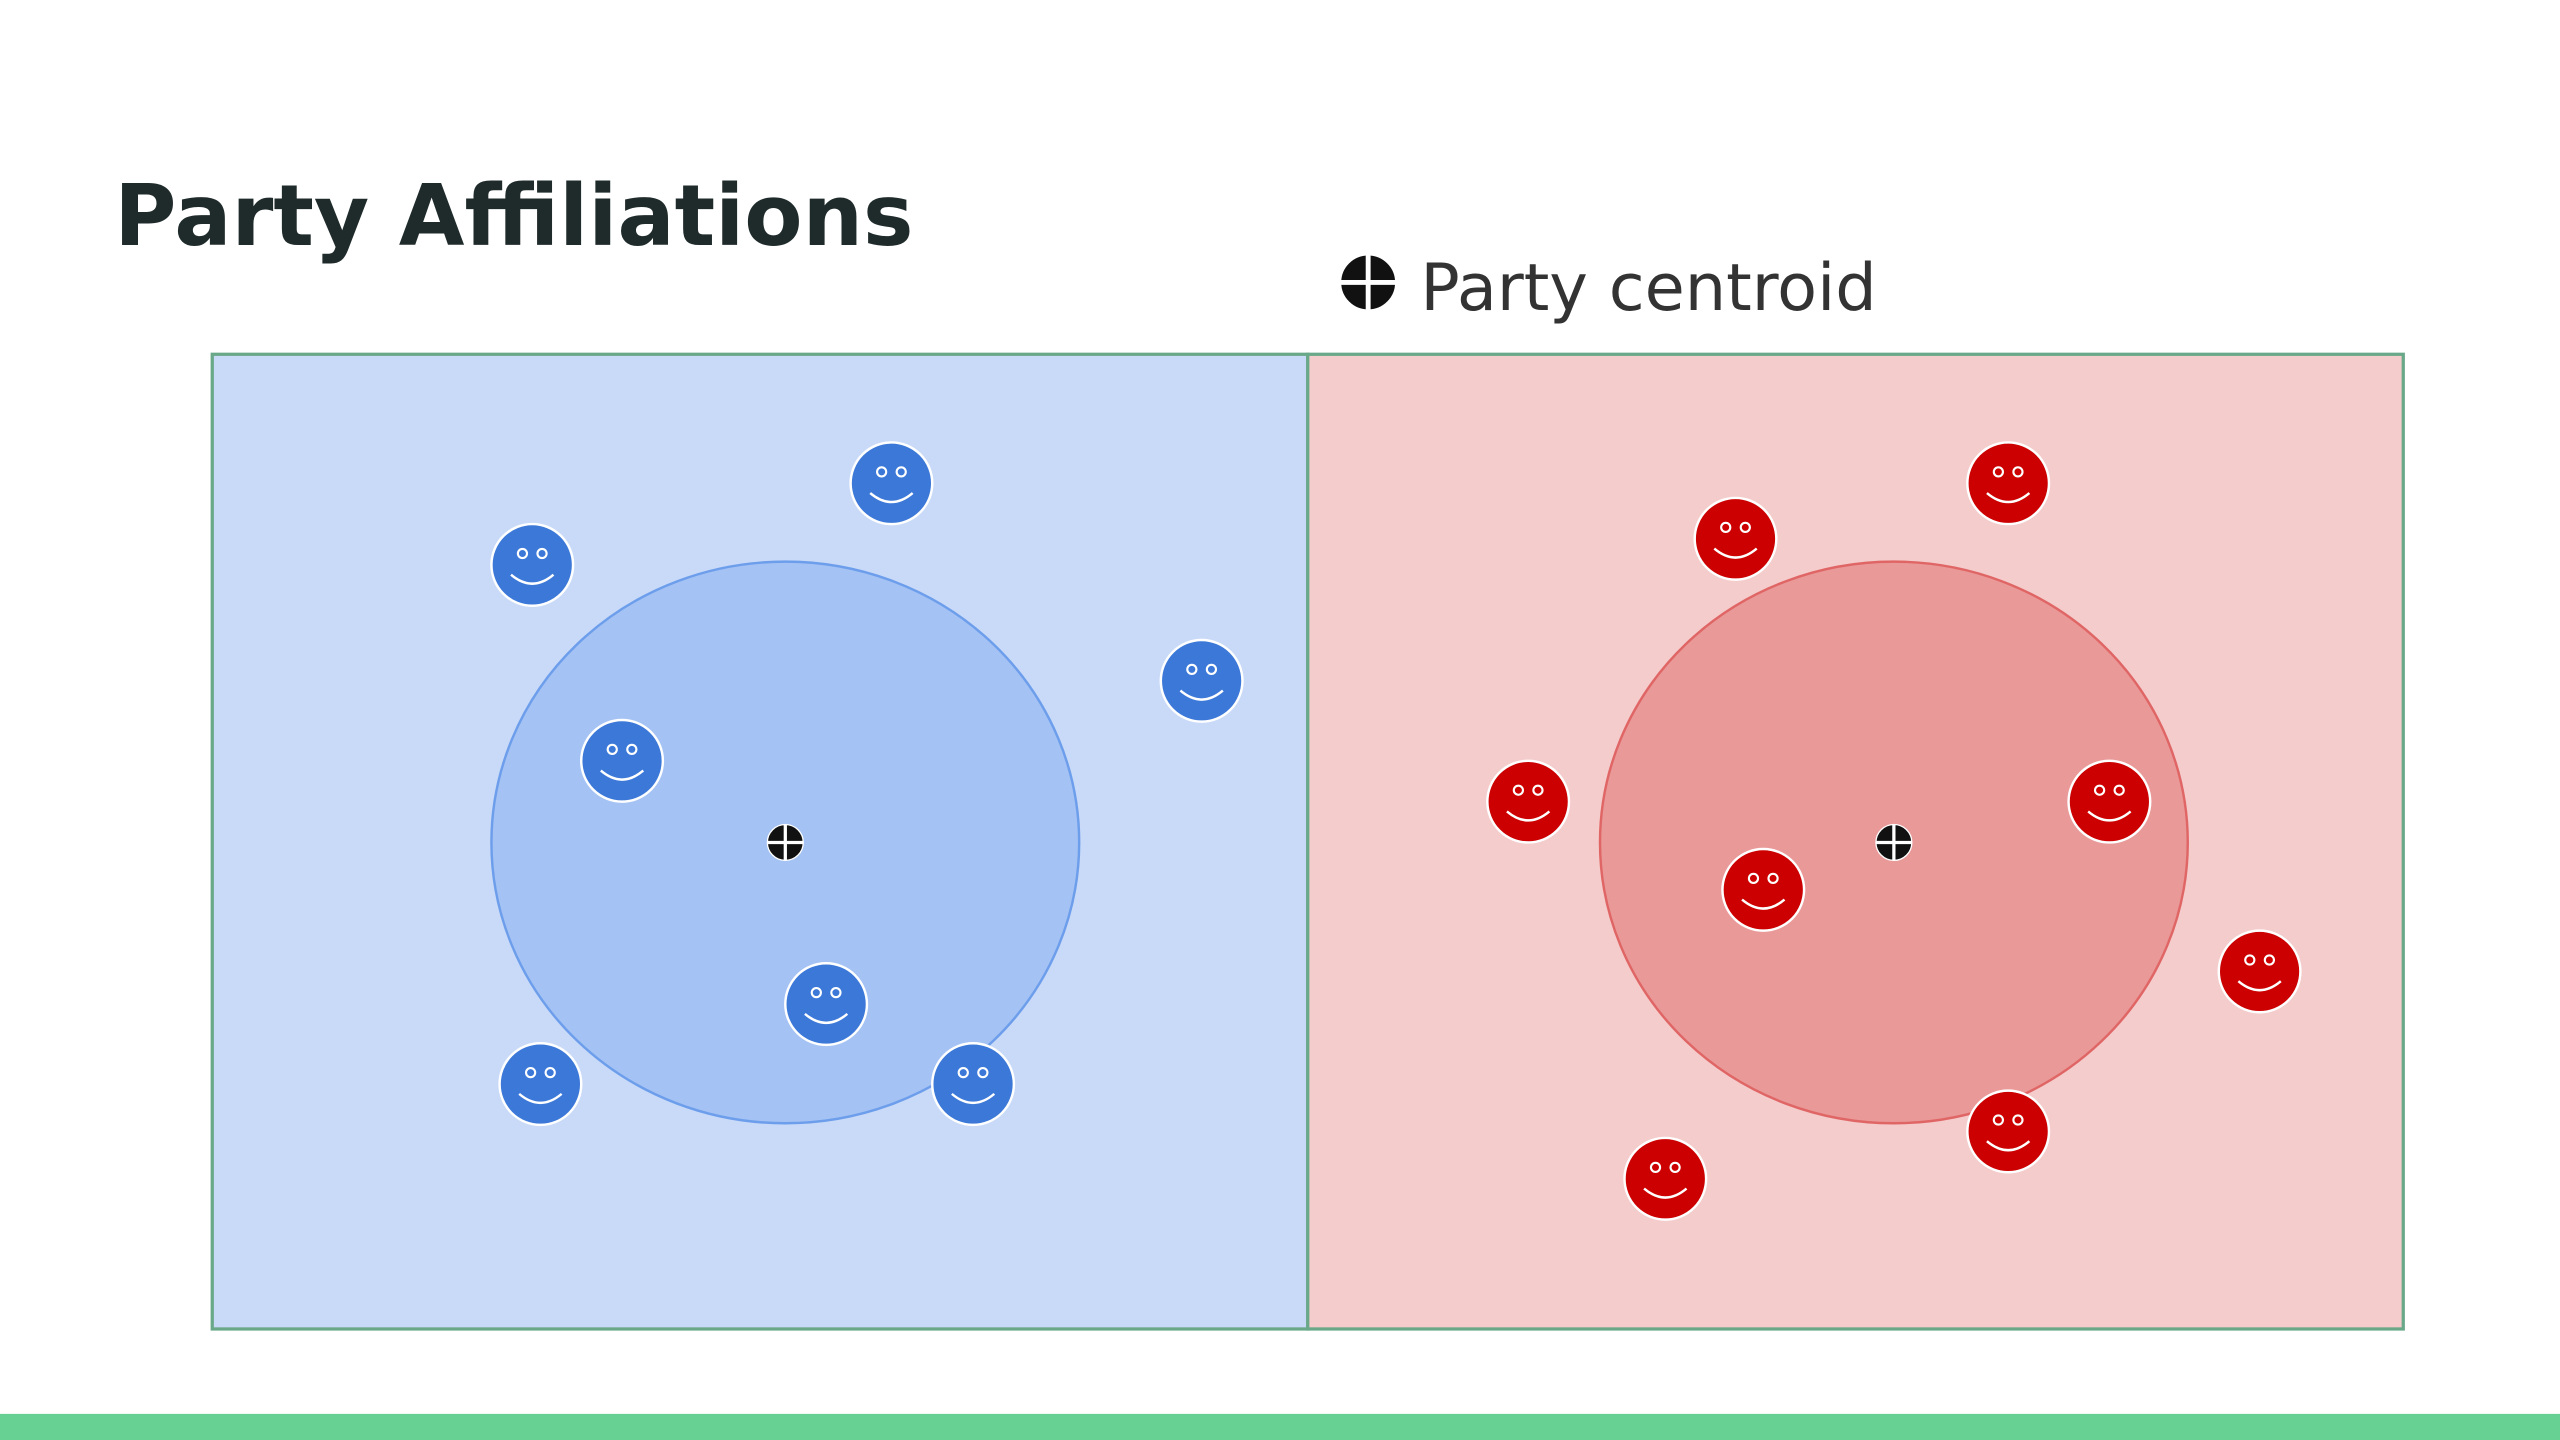 This screenshot has width=2560, height=1440. I want to click on legend: Party centroid, so click(1608, 288).